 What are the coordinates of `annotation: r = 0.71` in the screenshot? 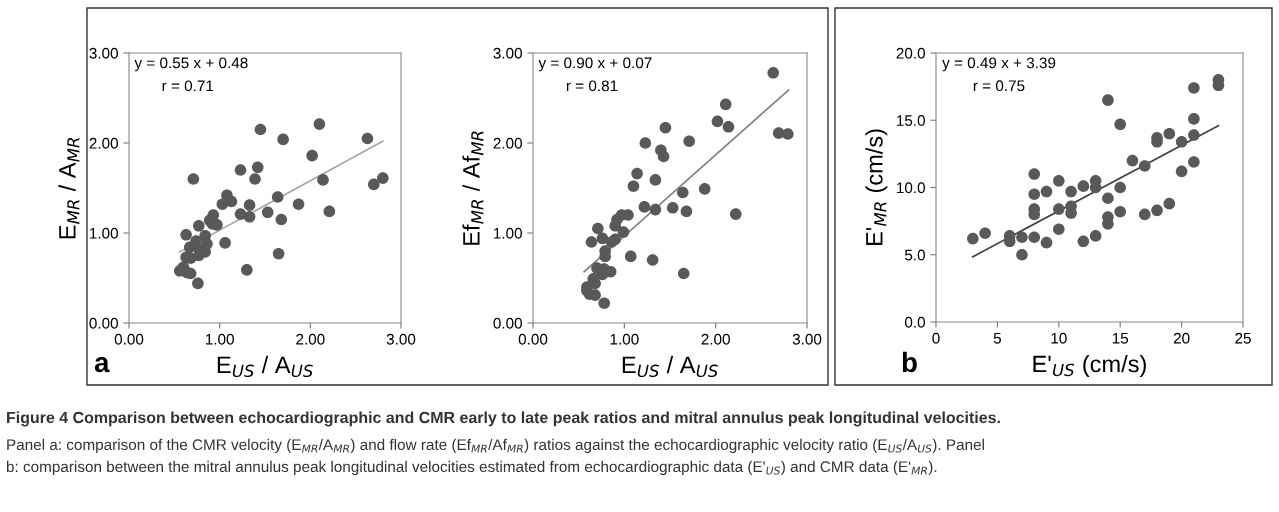 It's located at (188, 86).